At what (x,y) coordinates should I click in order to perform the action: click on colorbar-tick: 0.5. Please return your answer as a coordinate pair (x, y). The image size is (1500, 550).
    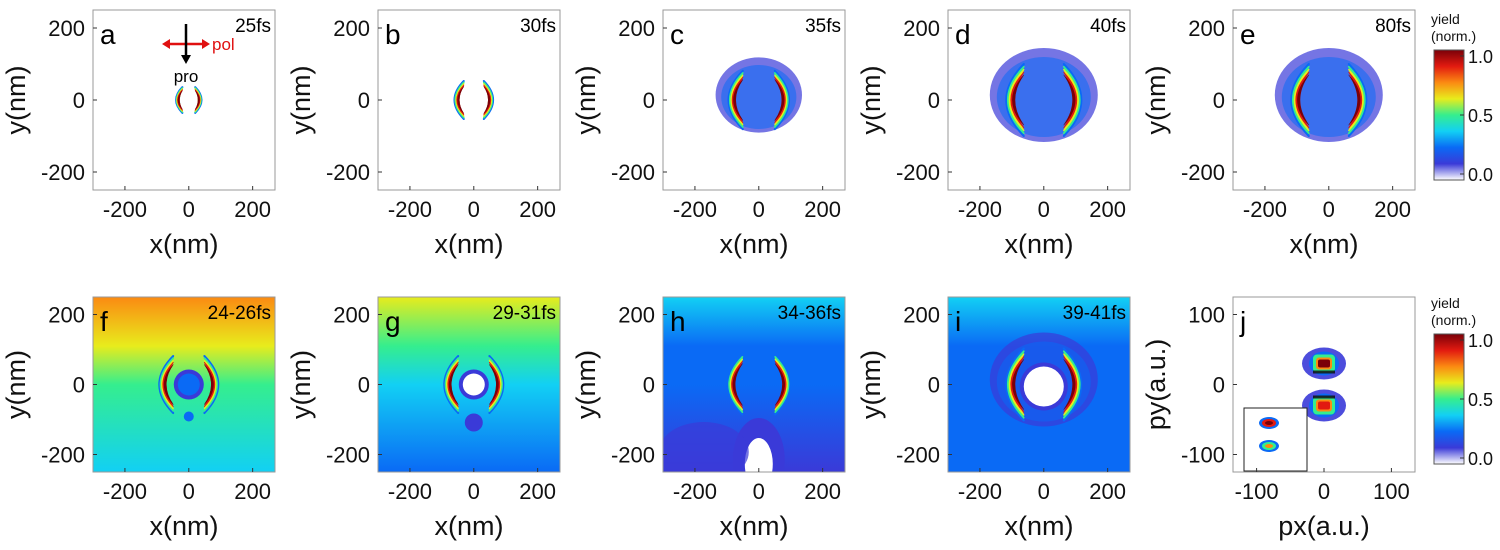
    Looking at the image, I should click on (1480, 400).